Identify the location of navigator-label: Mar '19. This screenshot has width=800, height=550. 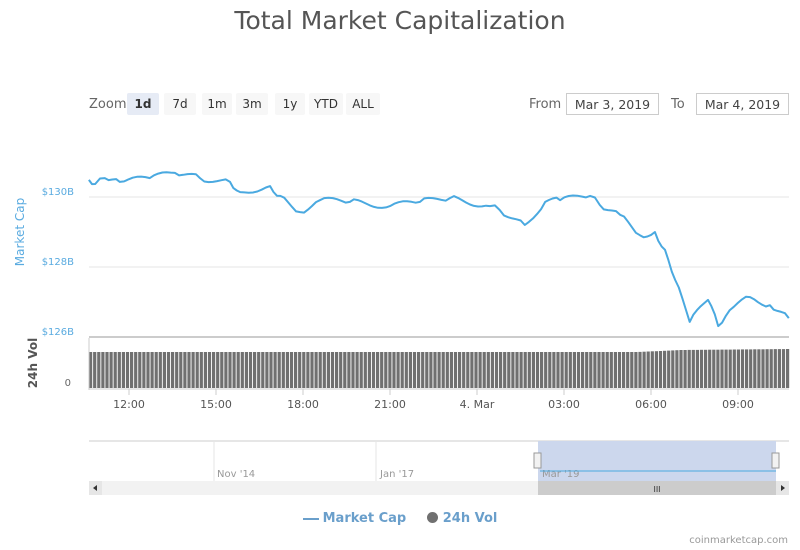
(561, 474).